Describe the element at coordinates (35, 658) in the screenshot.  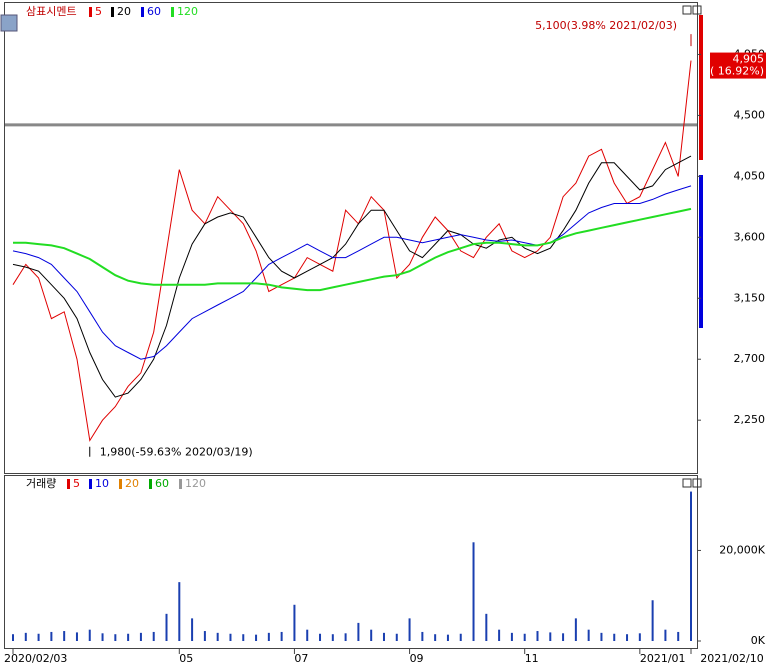
I see `x-tick-label: 2020/02/03` at that location.